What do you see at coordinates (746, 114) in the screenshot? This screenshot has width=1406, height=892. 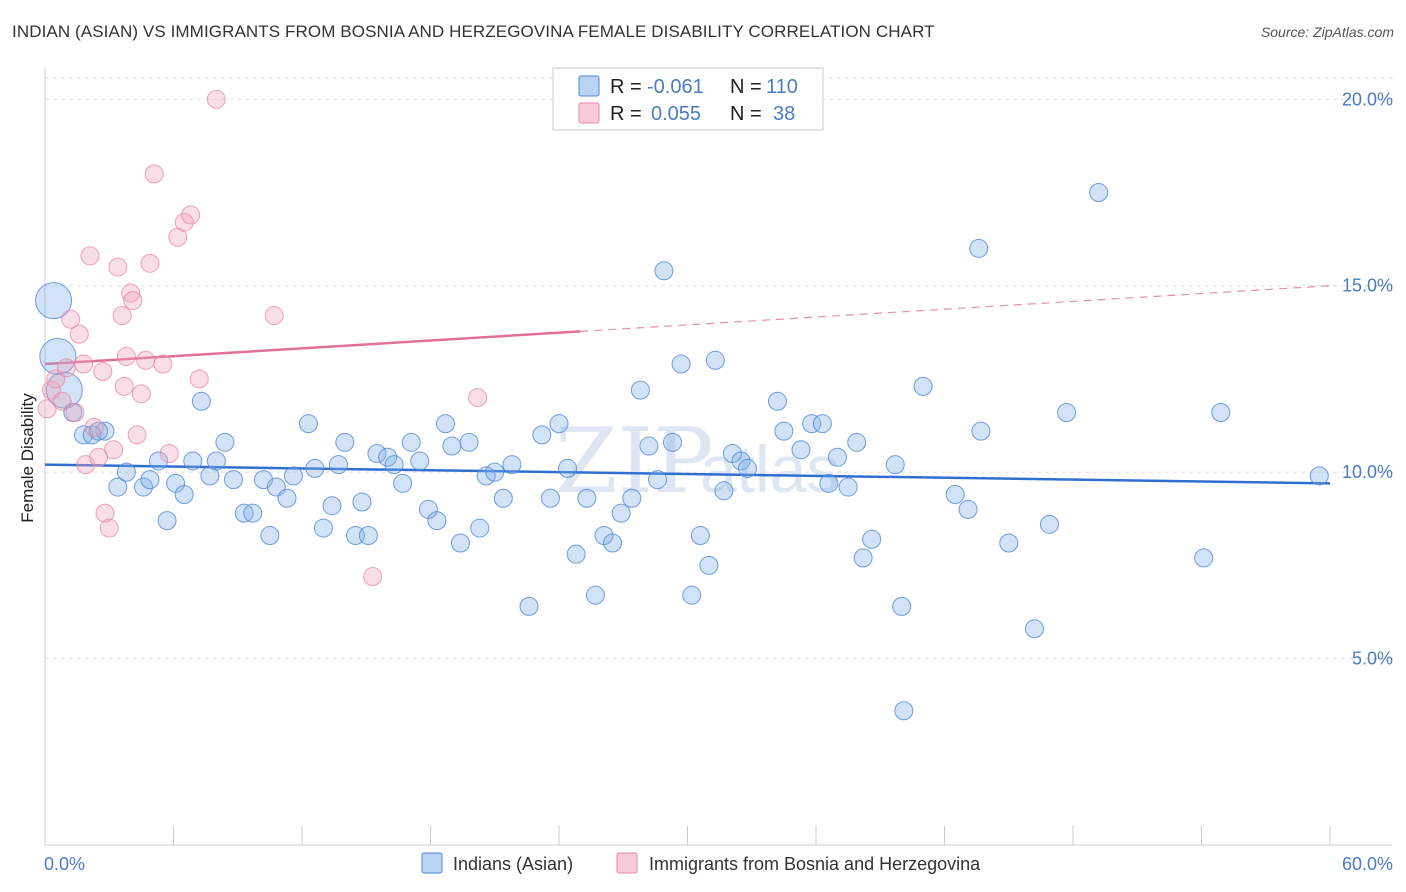 I see `legend-n-label-bosnia: N =` at bounding box center [746, 114].